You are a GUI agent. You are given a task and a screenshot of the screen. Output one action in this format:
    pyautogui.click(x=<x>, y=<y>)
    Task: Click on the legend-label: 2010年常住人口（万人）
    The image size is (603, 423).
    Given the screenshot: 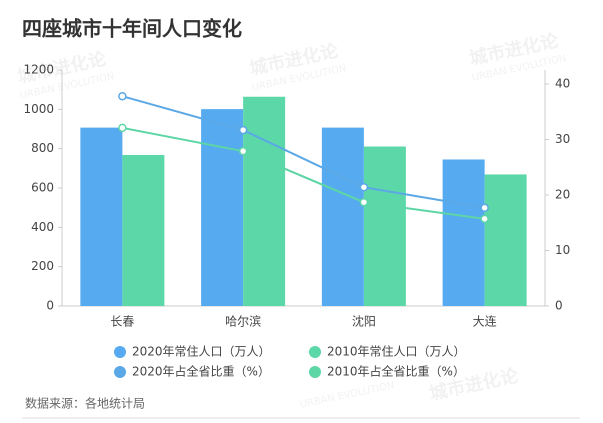 What is the action you would take?
    pyautogui.click(x=396, y=352)
    